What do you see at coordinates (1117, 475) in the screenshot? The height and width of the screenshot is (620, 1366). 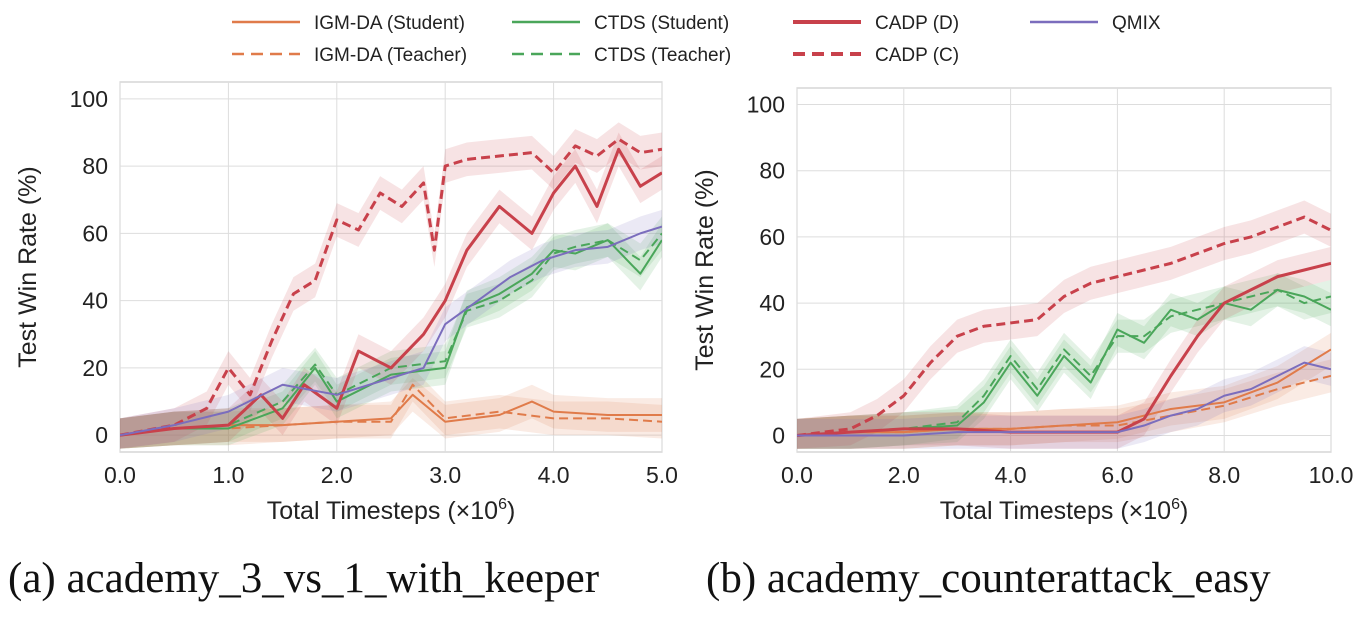 I see `x-tick-label: 6.0` at bounding box center [1117, 475].